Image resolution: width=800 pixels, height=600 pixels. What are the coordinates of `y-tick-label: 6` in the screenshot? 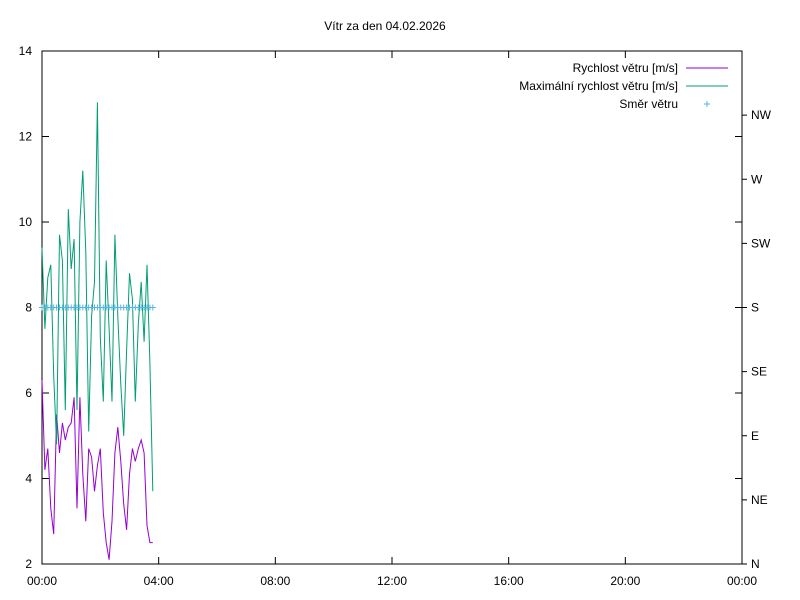 It's located at (28, 393).